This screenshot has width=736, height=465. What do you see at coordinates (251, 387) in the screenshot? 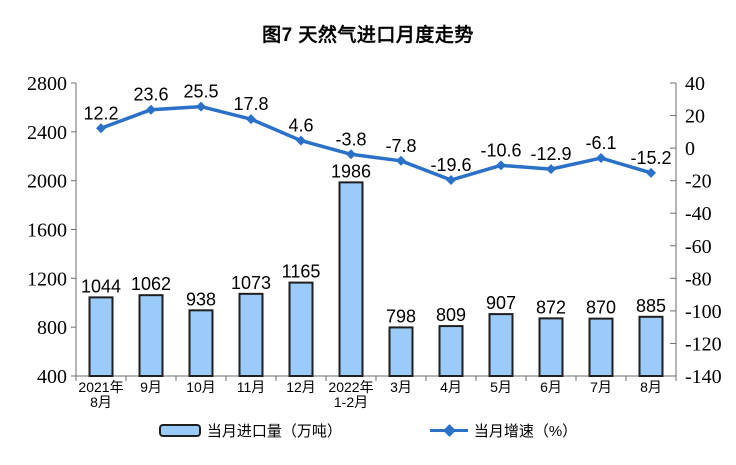
I see `x-axis-category-label: 11月` at bounding box center [251, 387].